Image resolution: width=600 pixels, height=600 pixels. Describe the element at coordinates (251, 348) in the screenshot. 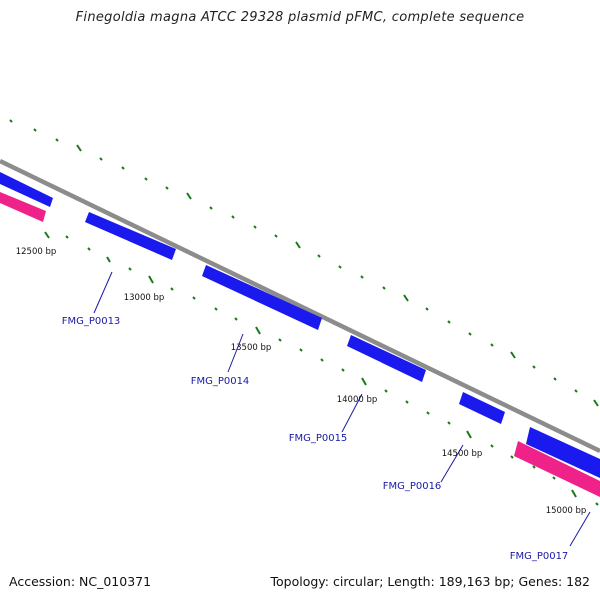

I see `scale-label: 13500 bp` at that location.